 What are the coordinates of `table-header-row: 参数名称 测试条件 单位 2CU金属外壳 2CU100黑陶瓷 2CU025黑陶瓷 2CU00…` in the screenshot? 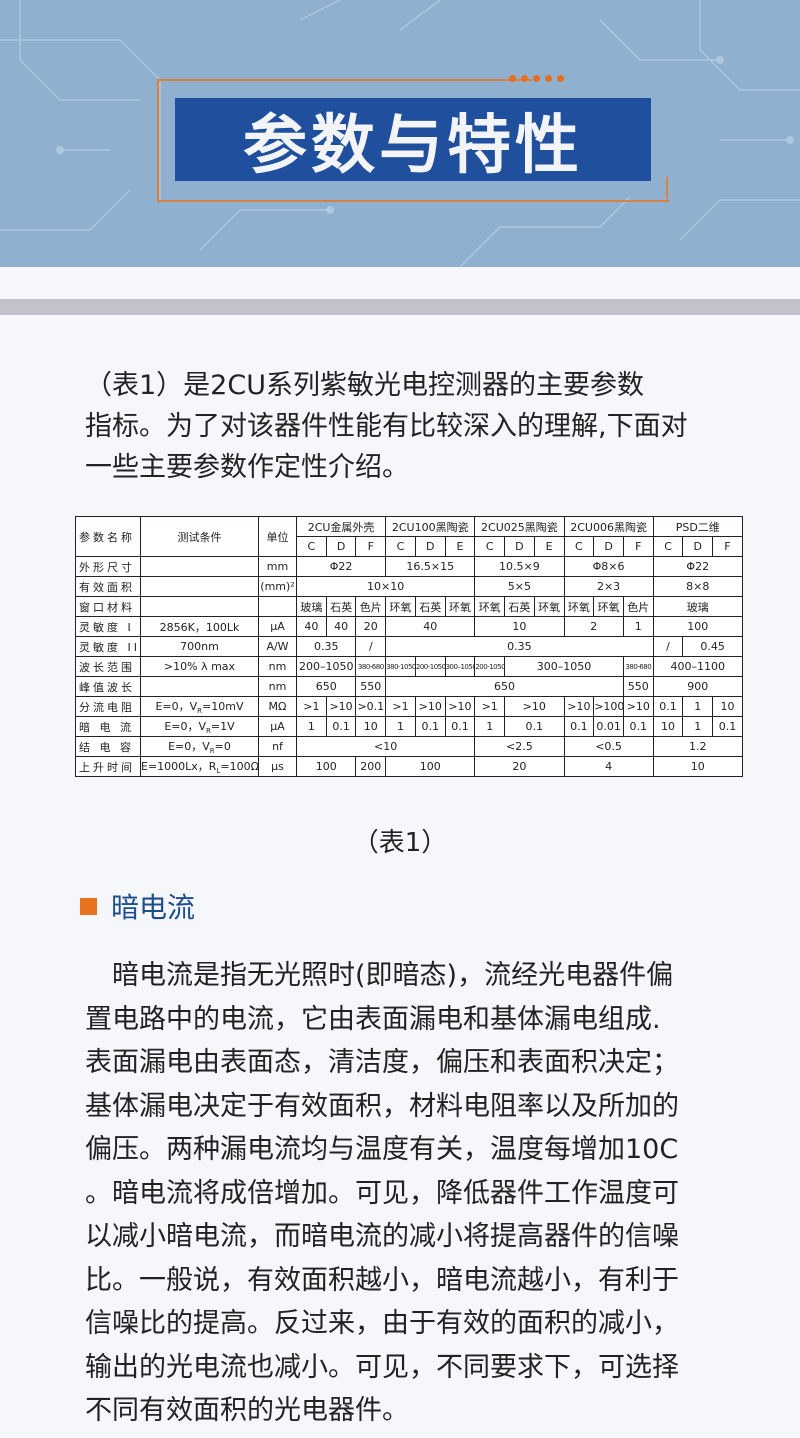 It's located at (409, 536).